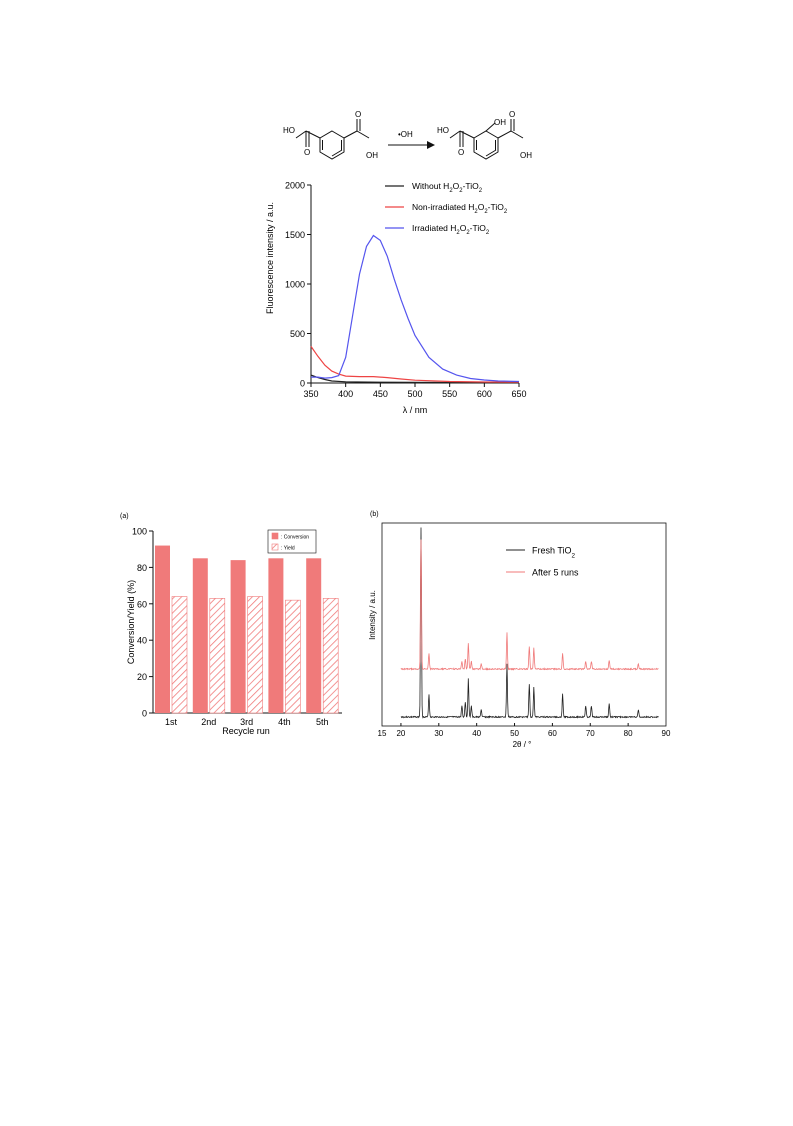 Image resolution: width=793 pixels, height=1126 pixels. I want to click on xrd-x-tick-label: 50, so click(514, 733).